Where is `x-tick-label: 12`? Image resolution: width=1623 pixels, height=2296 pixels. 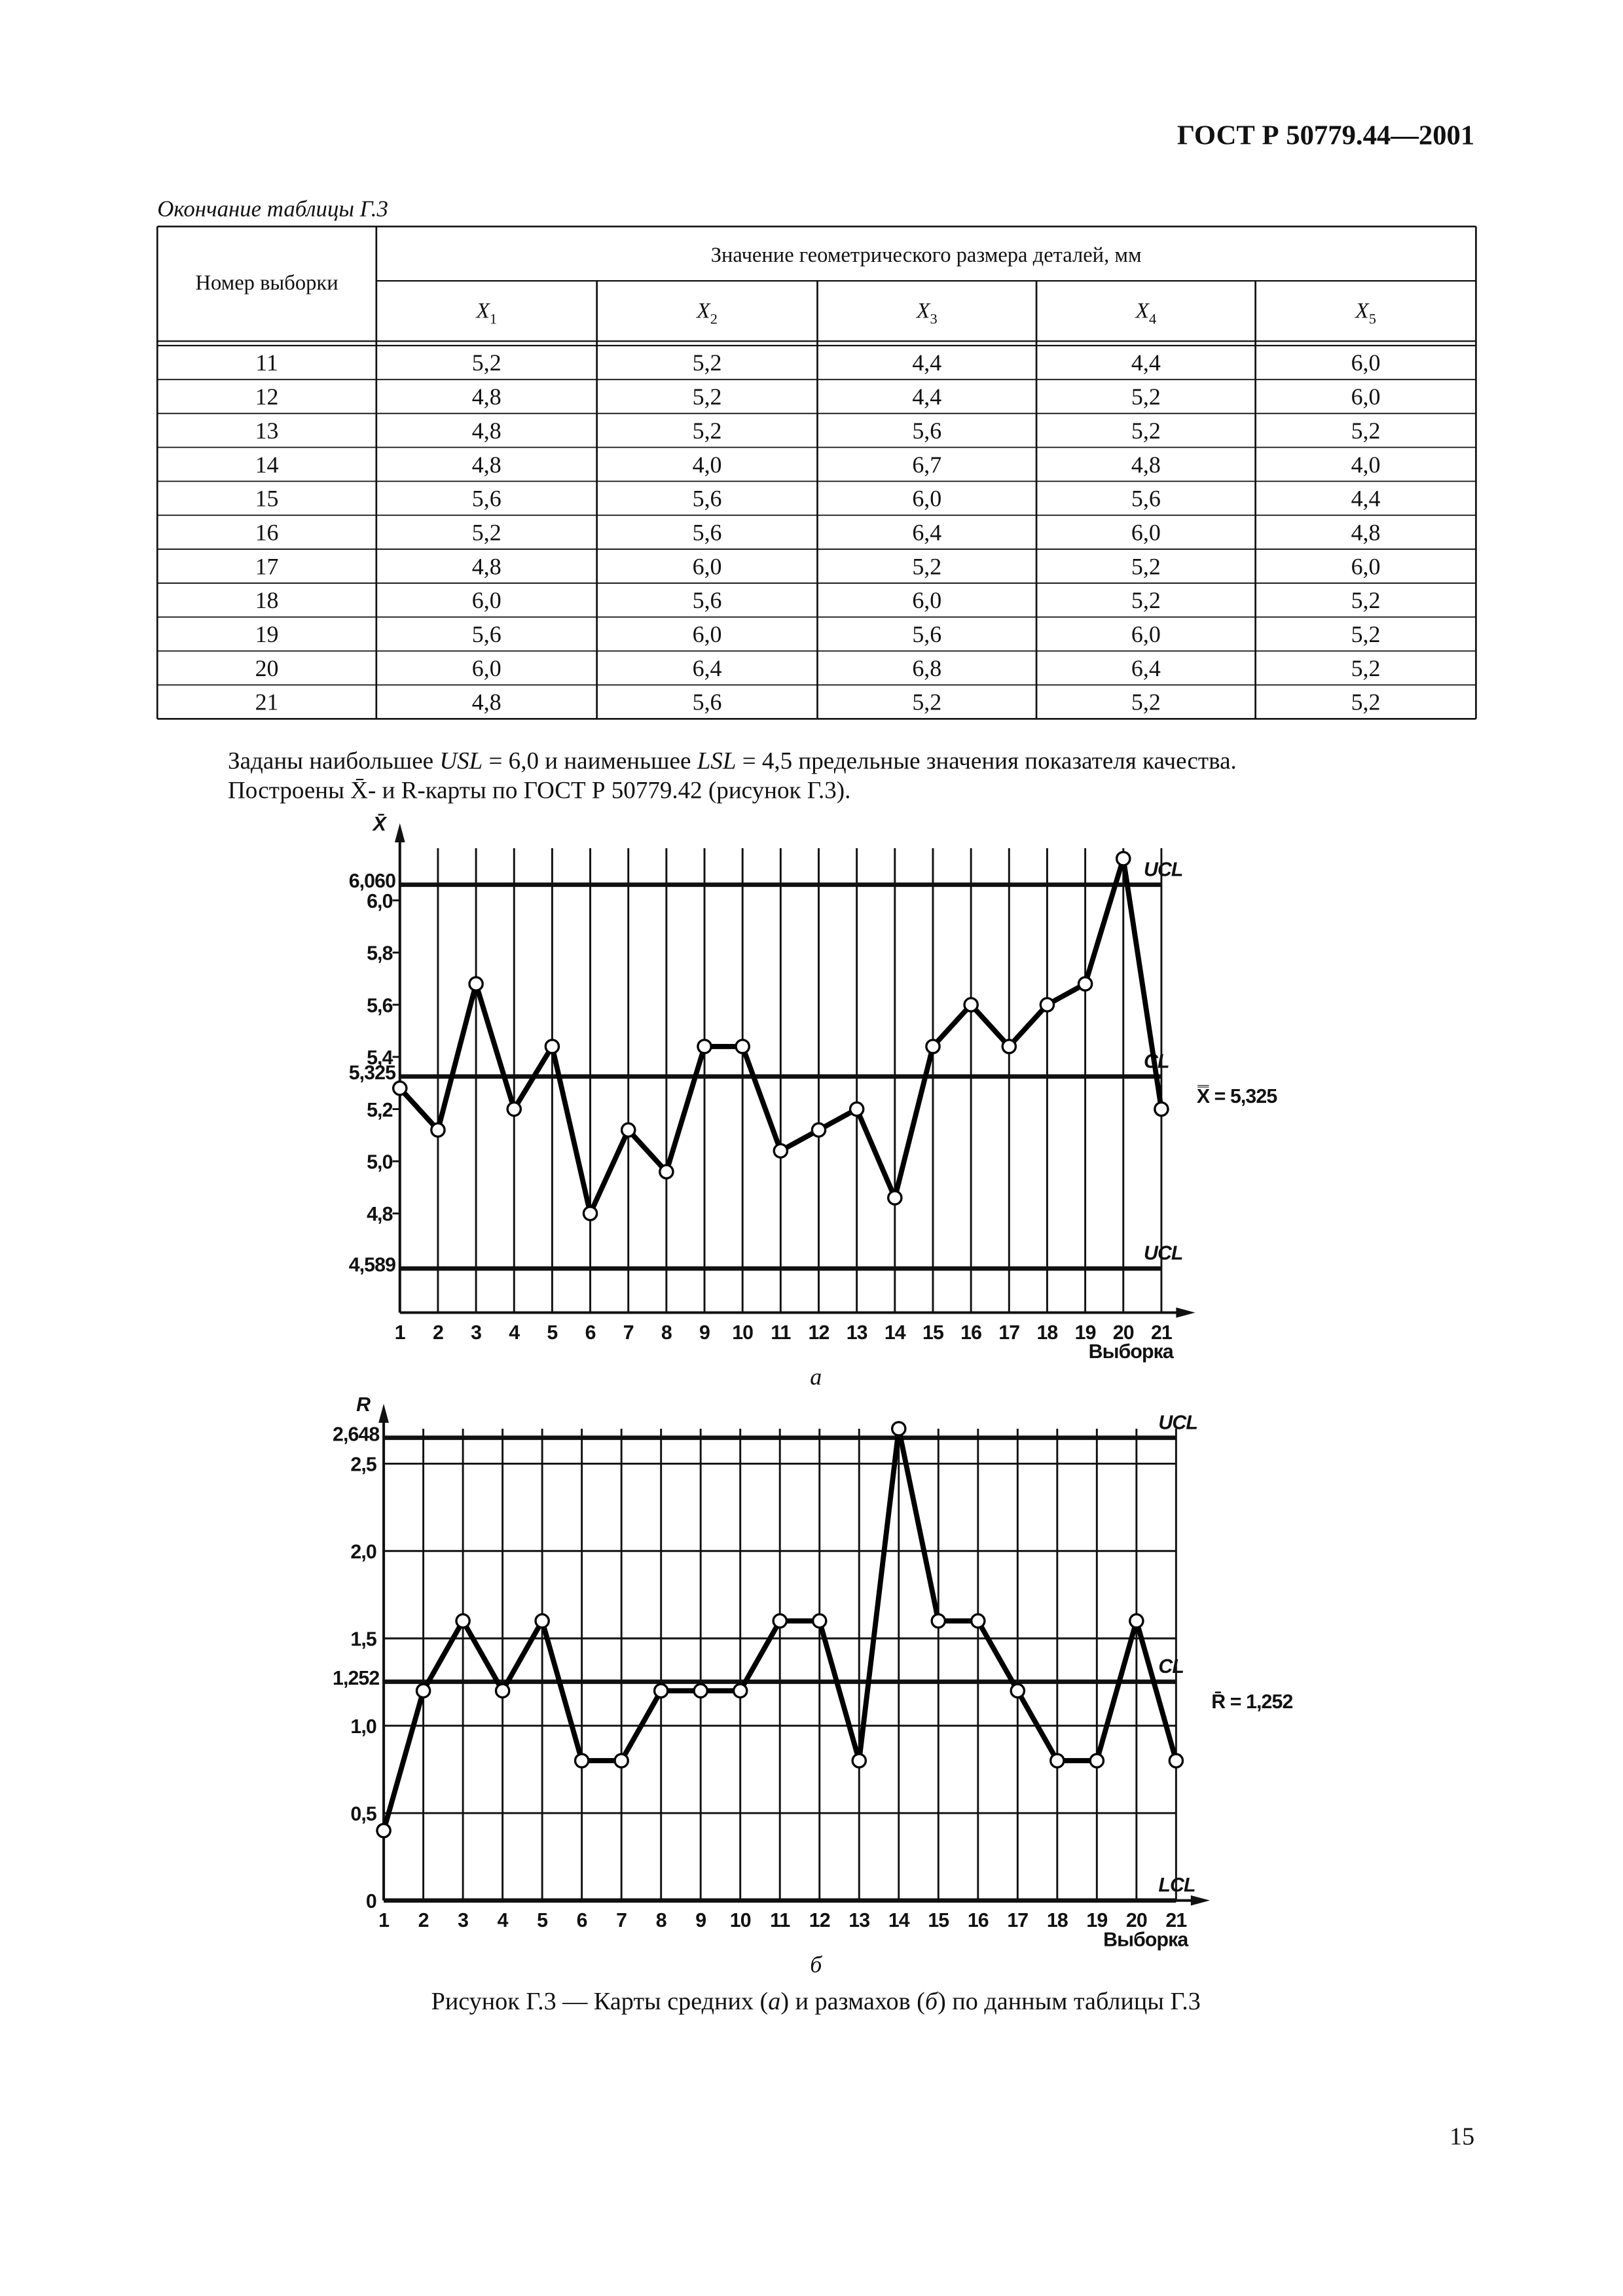
x-tick-label: 12 is located at coordinates (819, 1333).